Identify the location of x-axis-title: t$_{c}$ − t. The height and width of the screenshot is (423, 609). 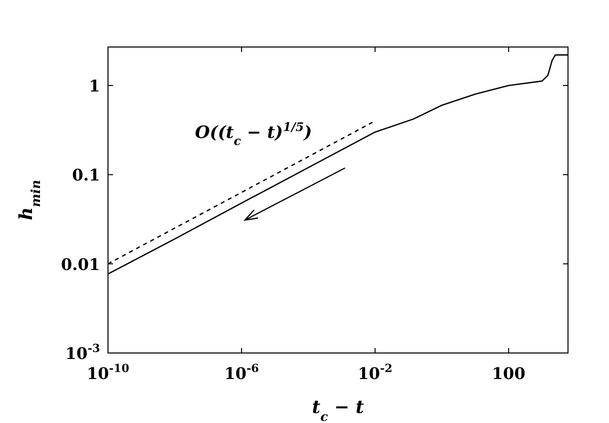
(338, 410).